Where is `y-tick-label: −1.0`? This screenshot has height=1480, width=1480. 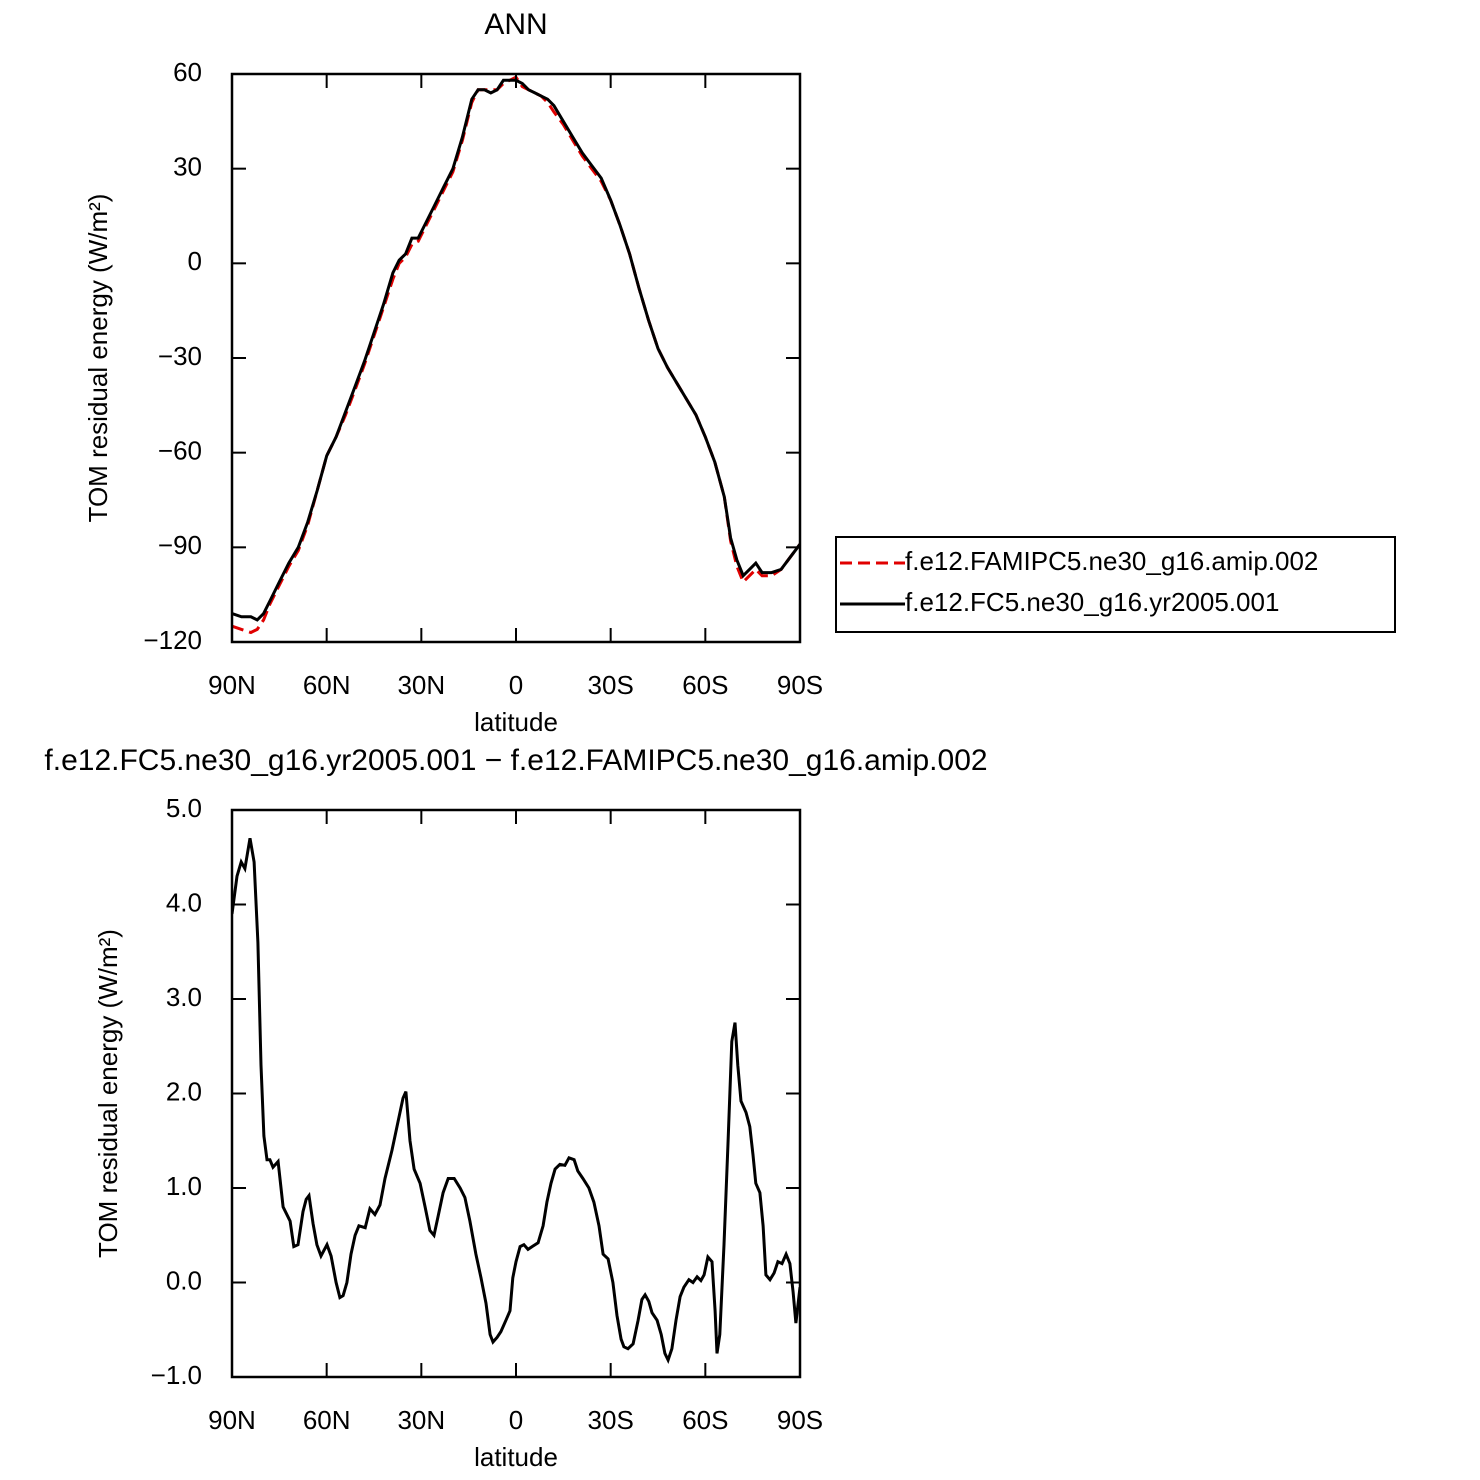
y-tick-label: −1.0 is located at coordinates (176, 1375).